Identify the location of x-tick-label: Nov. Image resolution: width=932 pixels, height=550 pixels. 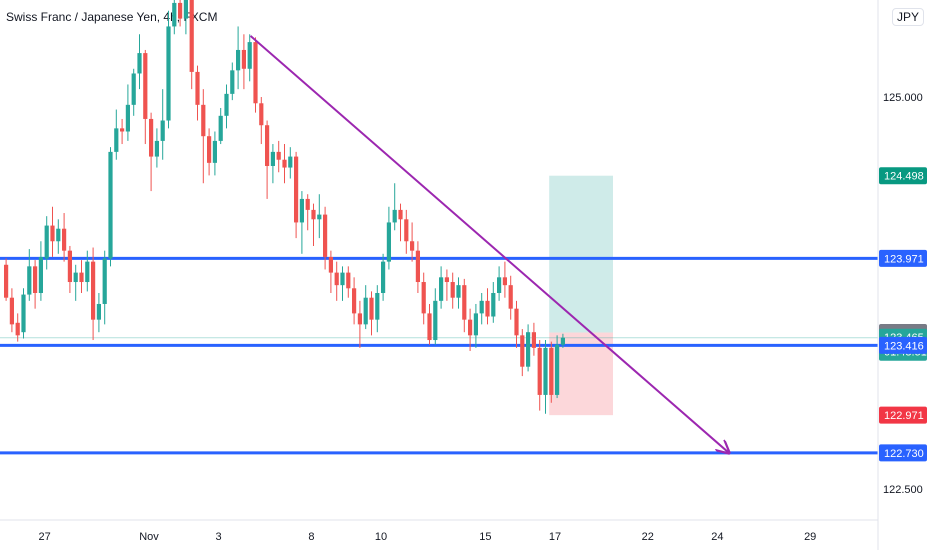
(149, 537).